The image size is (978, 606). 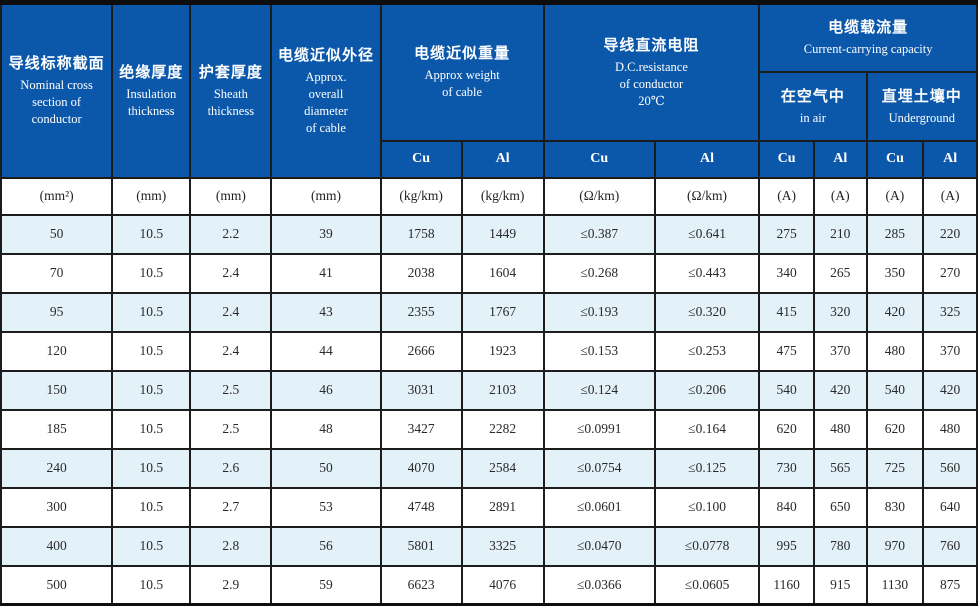 I want to click on data-cell: 760, so click(x=950, y=546).